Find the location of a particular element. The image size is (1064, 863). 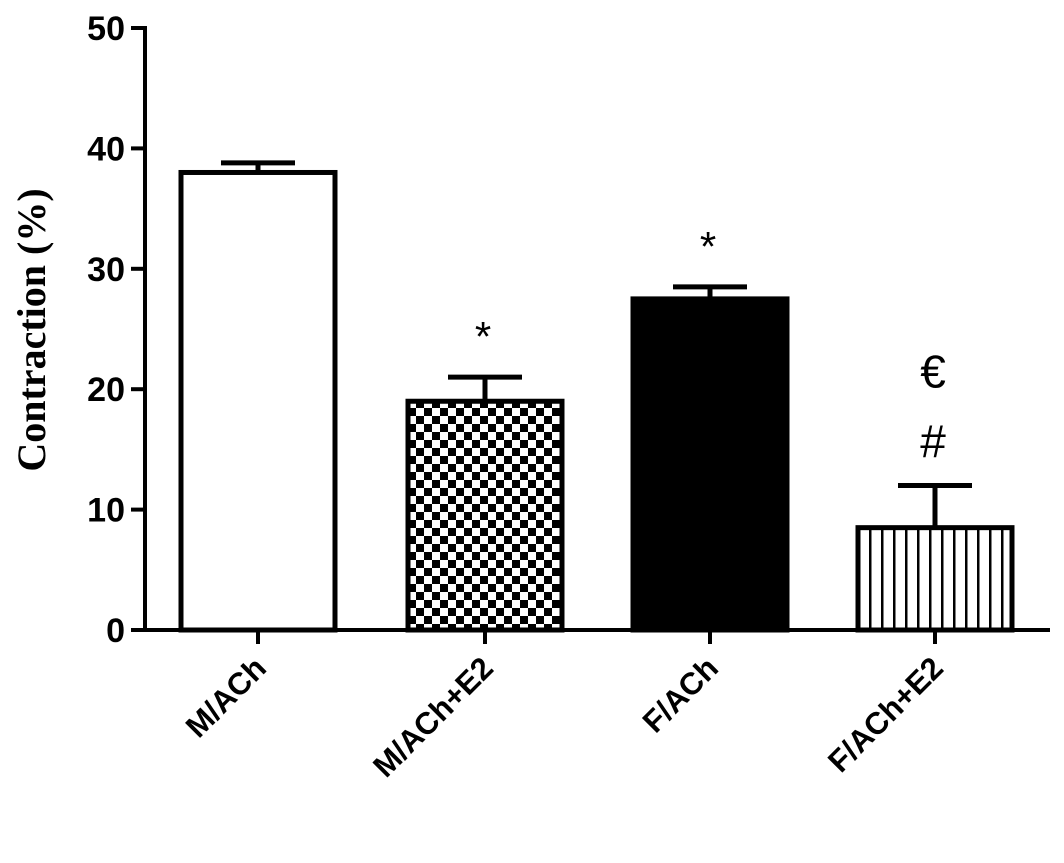

x-tick-label: F/ACh+E2 is located at coordinates (885, 714).